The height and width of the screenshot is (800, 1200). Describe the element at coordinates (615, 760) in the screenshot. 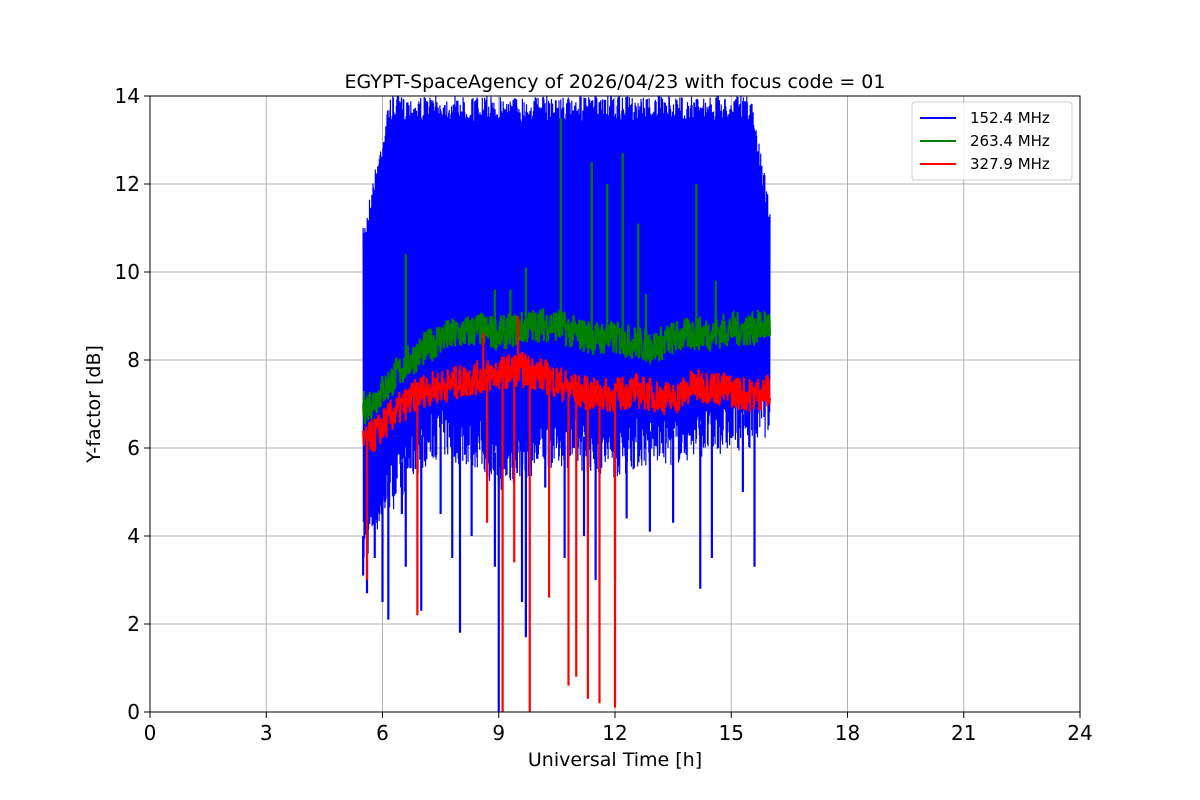

I see `x-axis-label: Universal Time [h]` at that location.